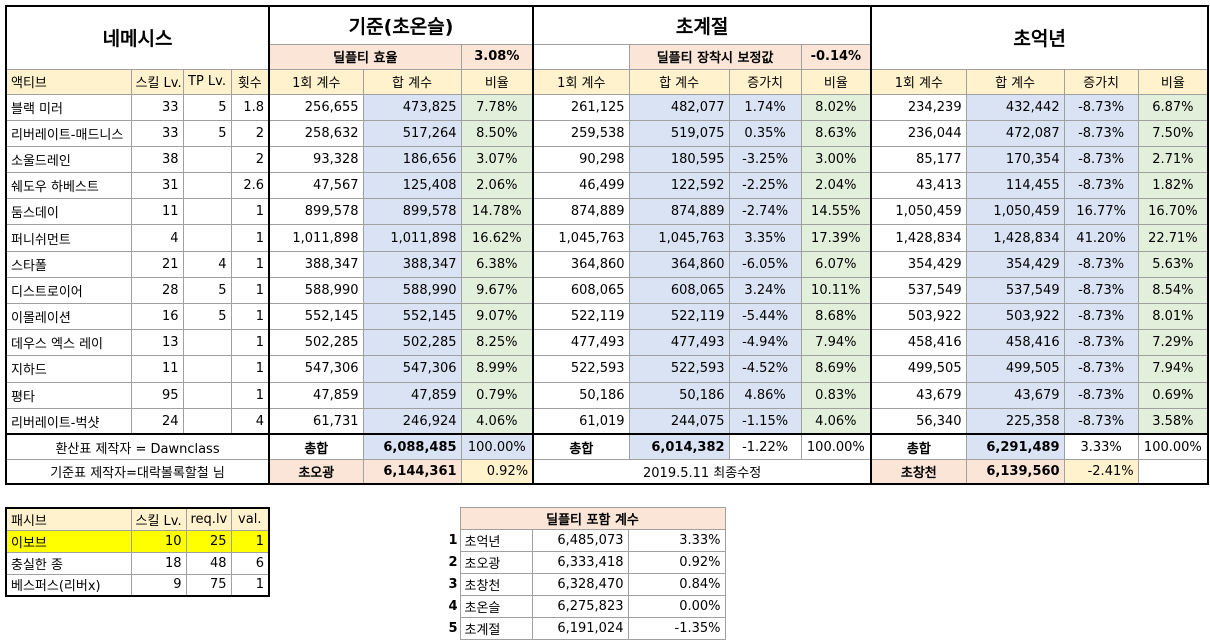 The image size is (1210, 643). What do you see at coordinates (580, 606) in the screenshot?
I see `coef-cell: 6,275,823` at bounding box center [580, 606].